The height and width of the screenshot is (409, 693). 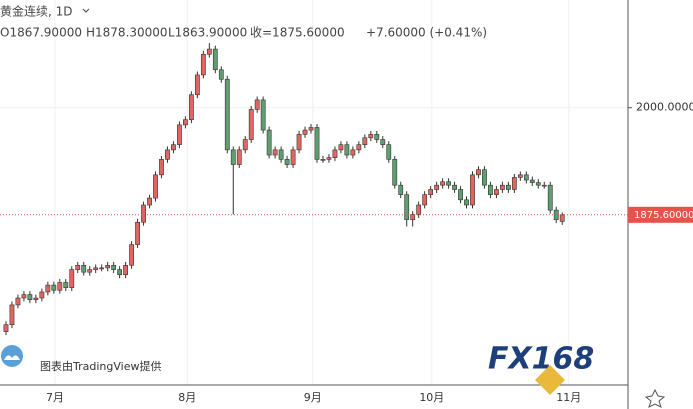 What do you see at coordinates (12, 356) in the screenshot?
I see `tv-logo` at bounding box center [12, 356].